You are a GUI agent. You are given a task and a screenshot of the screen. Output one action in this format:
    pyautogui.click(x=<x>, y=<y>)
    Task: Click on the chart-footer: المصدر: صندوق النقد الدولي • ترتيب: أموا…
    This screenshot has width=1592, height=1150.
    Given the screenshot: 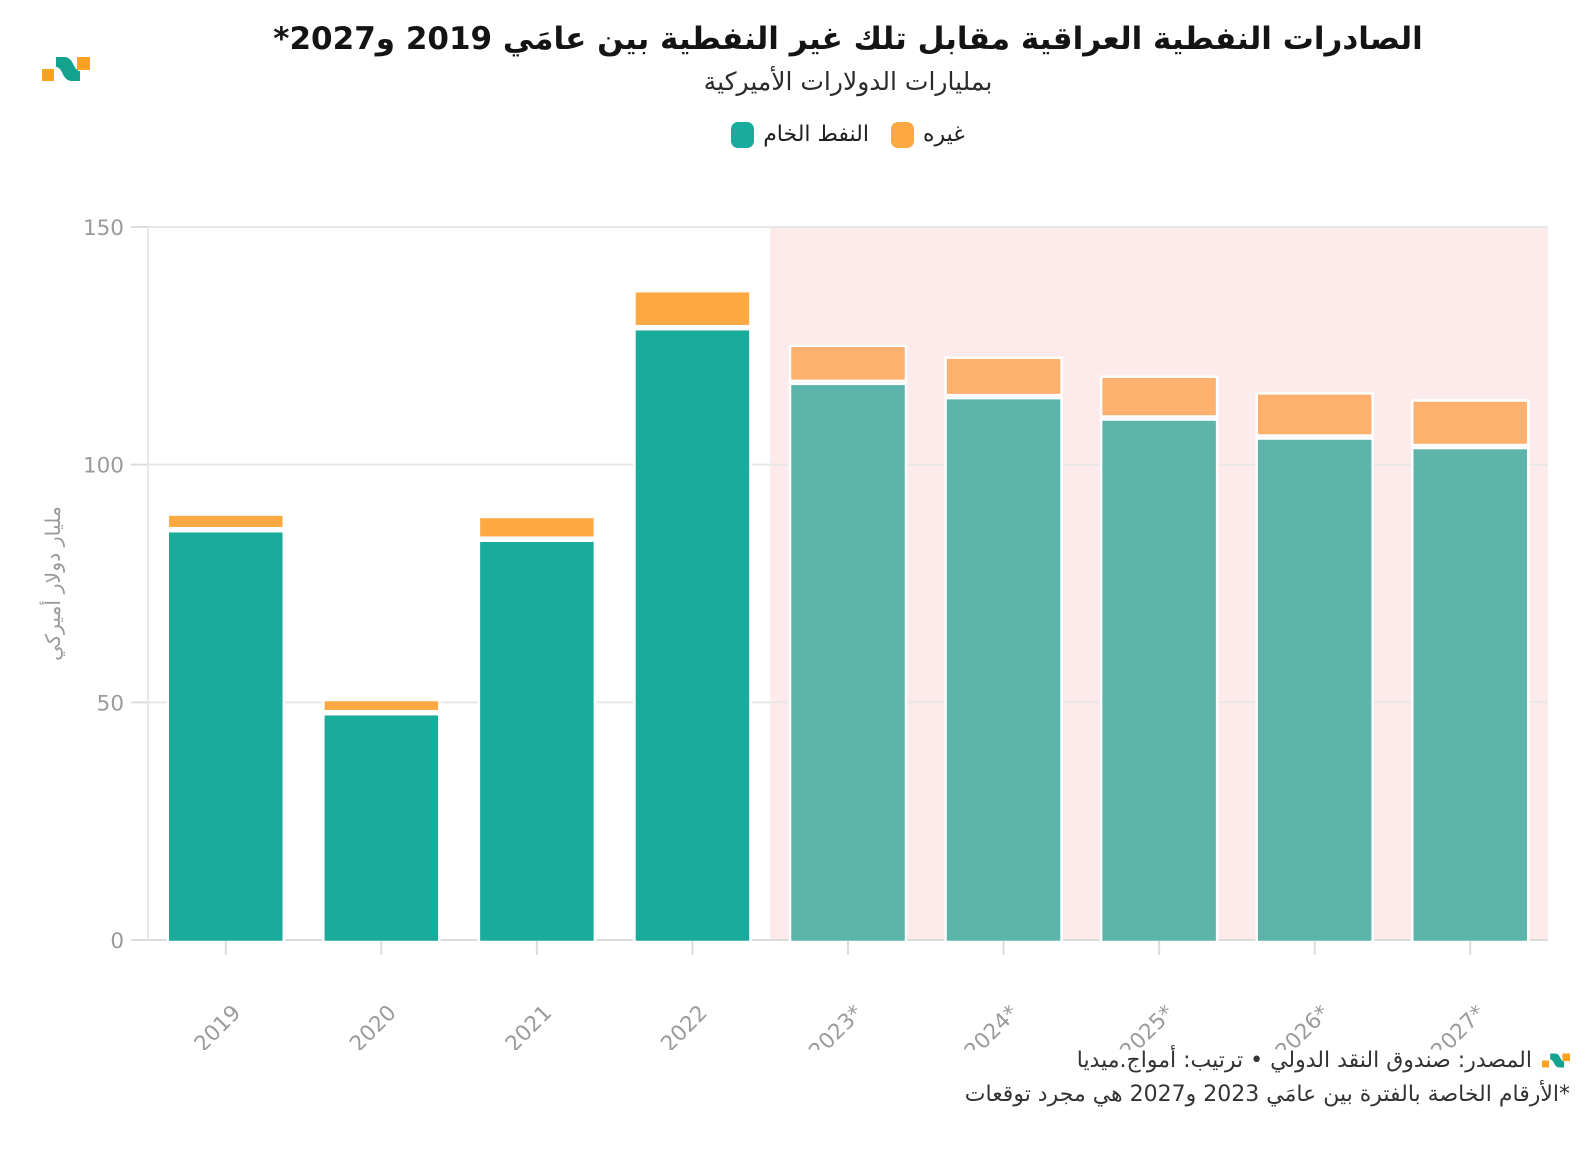 What is the action you would take?
    pyautogui.click(x=1267, y=1077)
    